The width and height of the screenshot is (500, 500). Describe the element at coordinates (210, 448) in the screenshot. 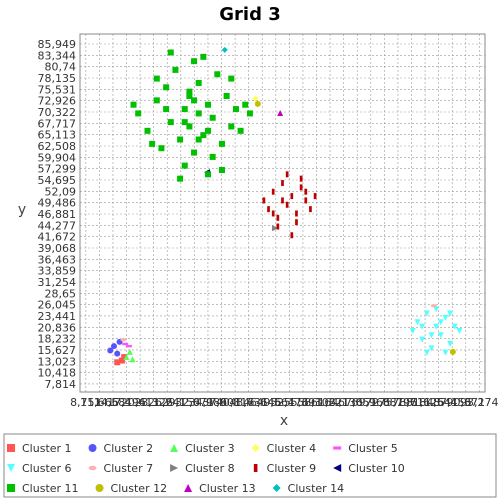

I see `legend-label: Cluster 3` at that location.